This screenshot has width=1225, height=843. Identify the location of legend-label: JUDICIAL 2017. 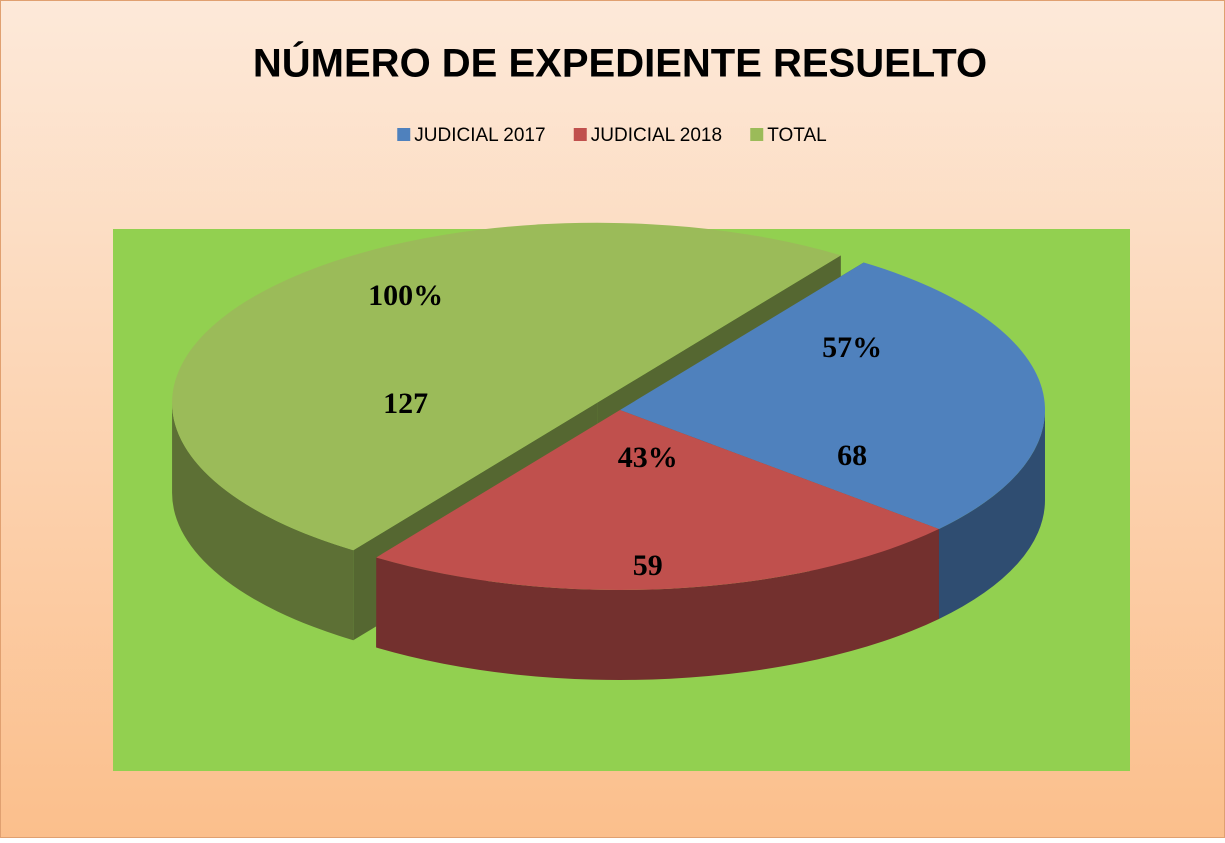
(479, 135).